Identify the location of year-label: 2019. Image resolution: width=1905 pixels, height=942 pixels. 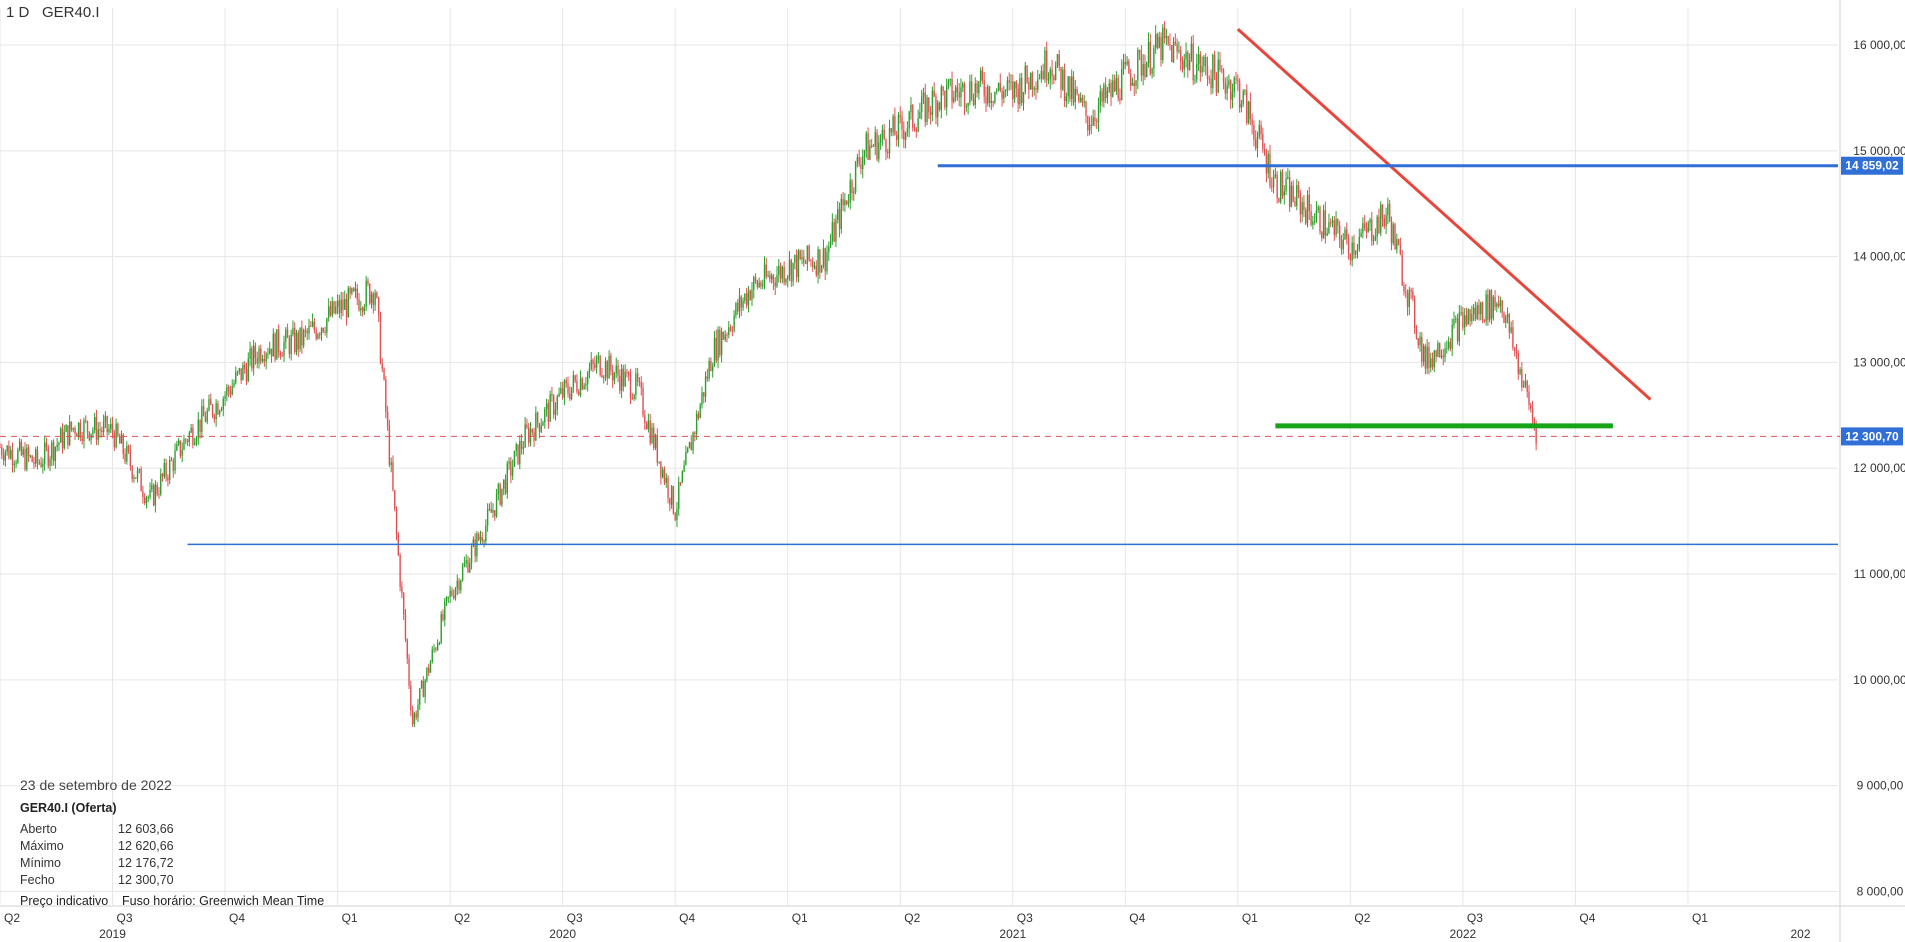
(112, 934).